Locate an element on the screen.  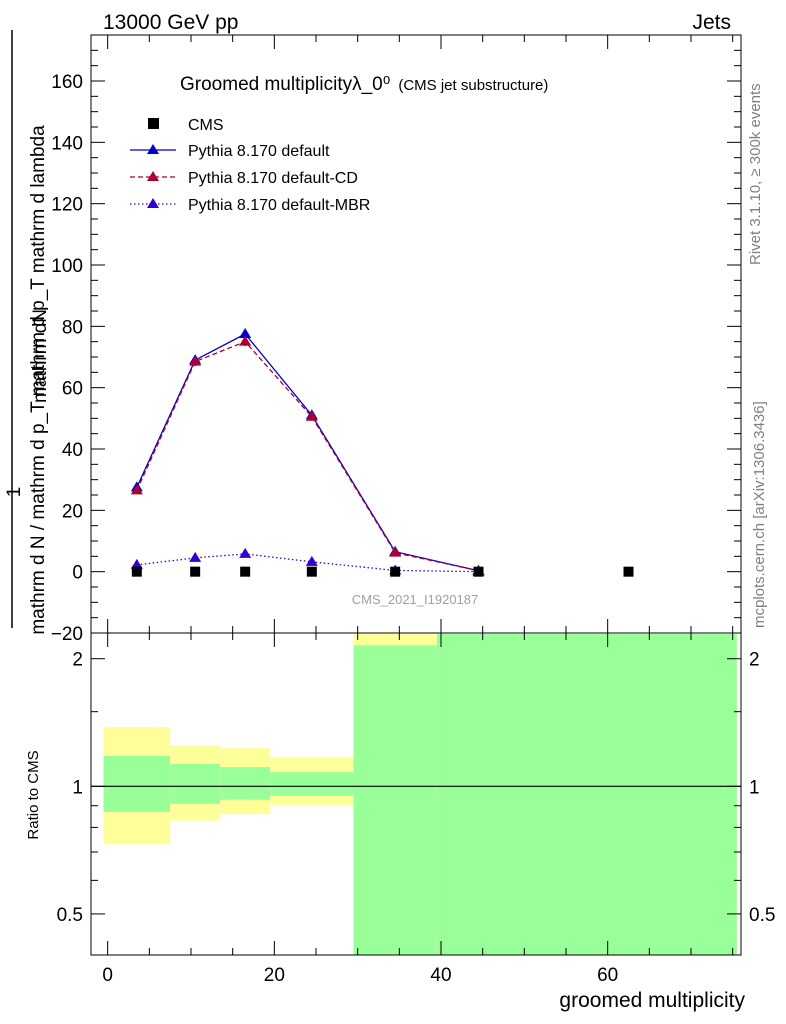
x-tick-label: 40 is located at coordinates (440, 975).